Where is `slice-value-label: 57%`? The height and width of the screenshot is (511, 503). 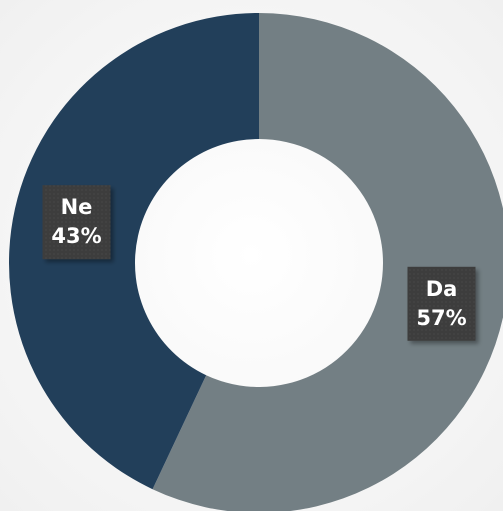 slice-value-label: 57% is located at coordinates (441, 318).